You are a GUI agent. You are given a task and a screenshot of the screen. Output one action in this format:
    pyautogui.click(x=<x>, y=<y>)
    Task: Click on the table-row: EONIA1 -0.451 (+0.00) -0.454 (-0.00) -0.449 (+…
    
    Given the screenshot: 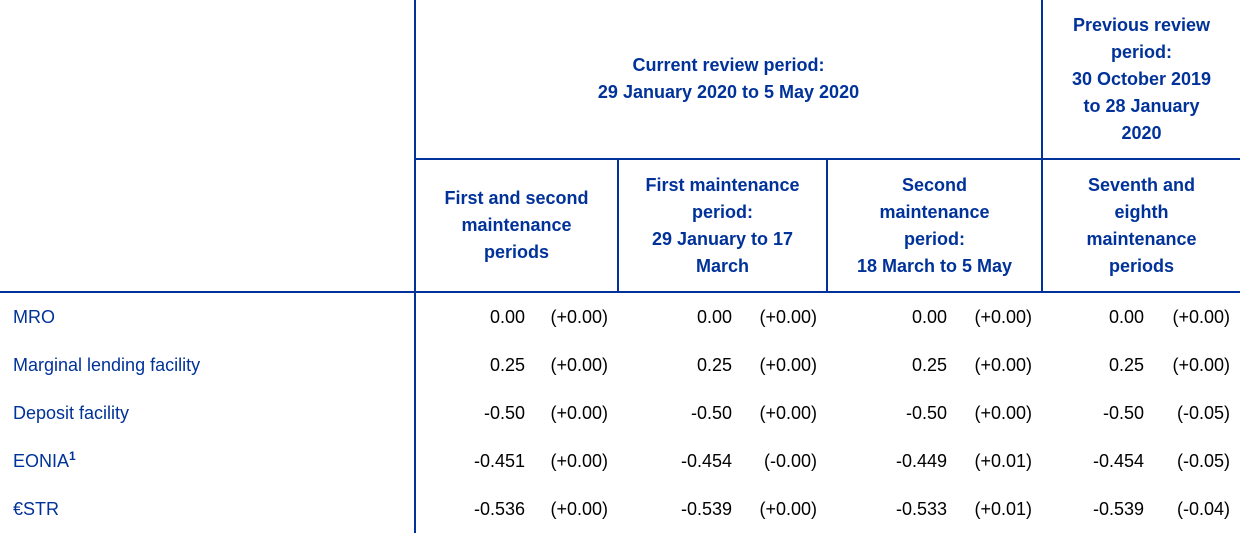 What is the action you would take?
    pyautogui.click(x=620, y=461)
    